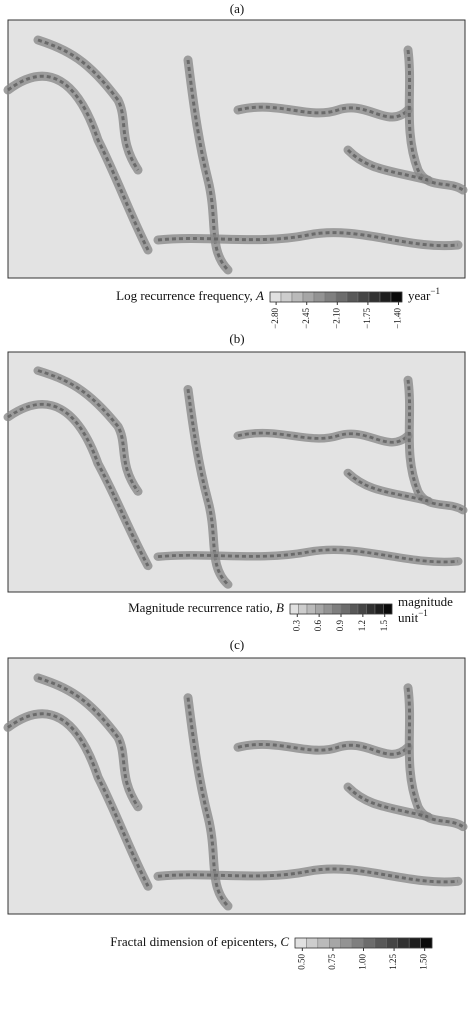 This screenshot has width=474, height=1014. I want to click on panel-label: (c), so click(237, 644).